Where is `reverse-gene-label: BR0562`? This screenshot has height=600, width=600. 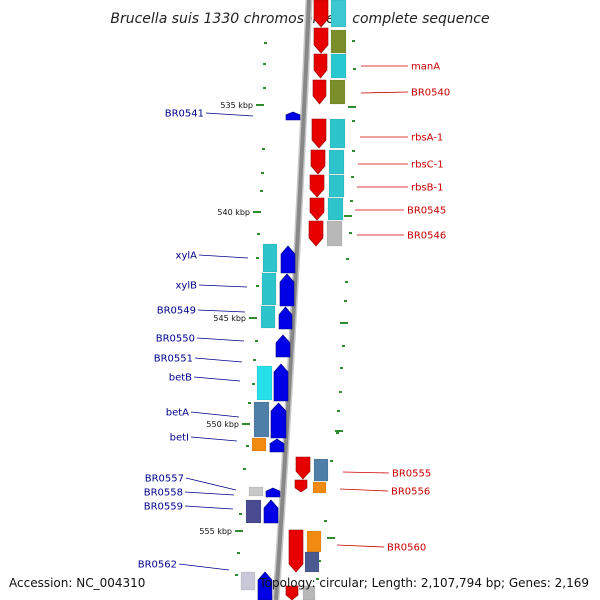
reverse-gene-label: BR0562 is located at coordinates (157, 565).